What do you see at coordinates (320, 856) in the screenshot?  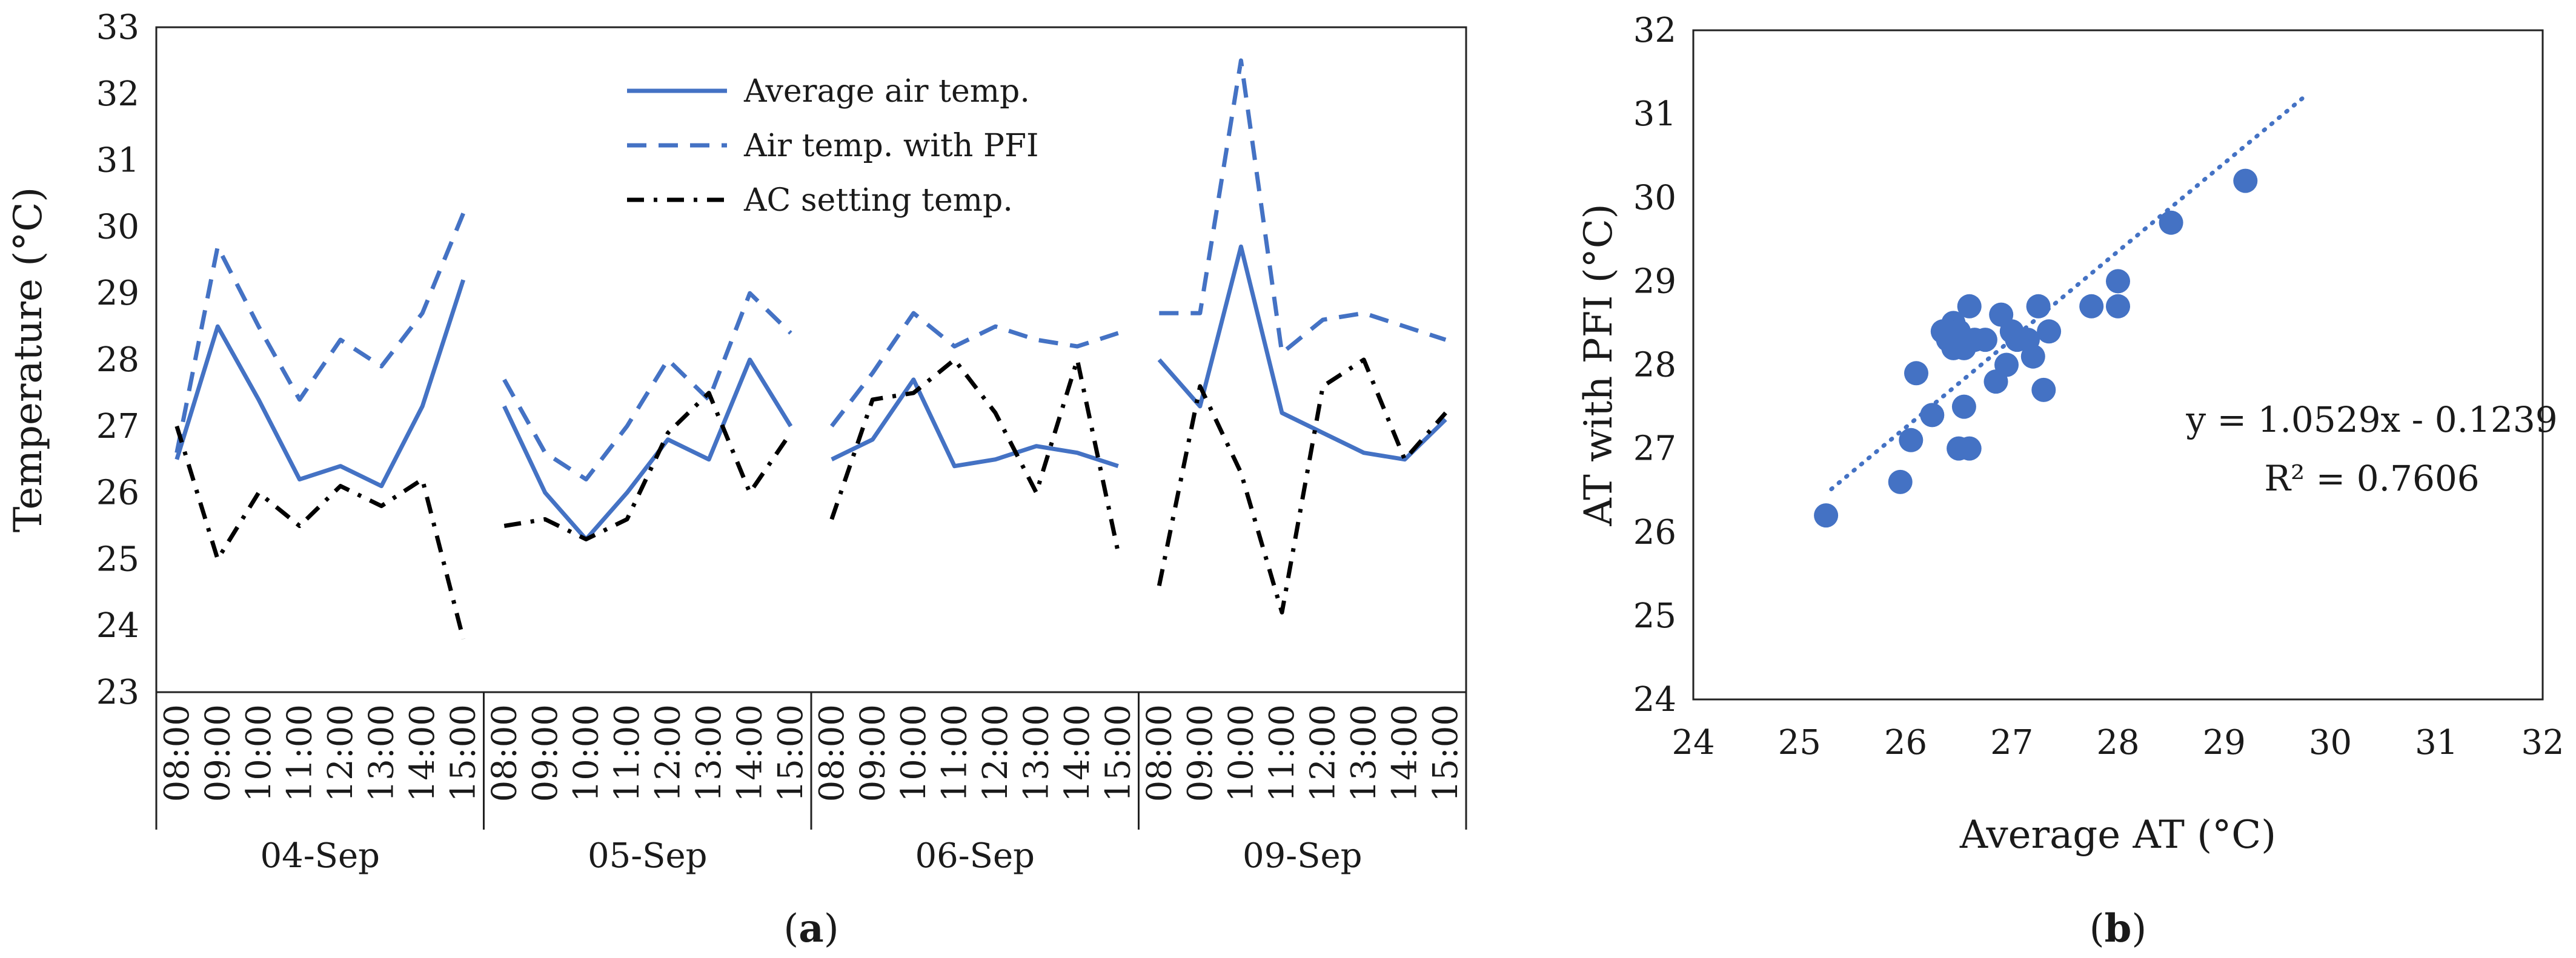 I see `date-group-label: 04-Sep` at bounding box center [320, 856].